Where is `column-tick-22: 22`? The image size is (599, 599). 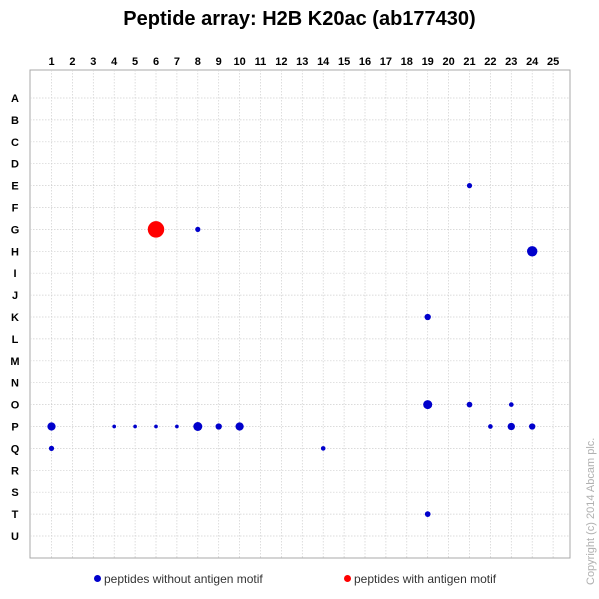
column-tick-22: 22 is located at coordinates (490, 62).